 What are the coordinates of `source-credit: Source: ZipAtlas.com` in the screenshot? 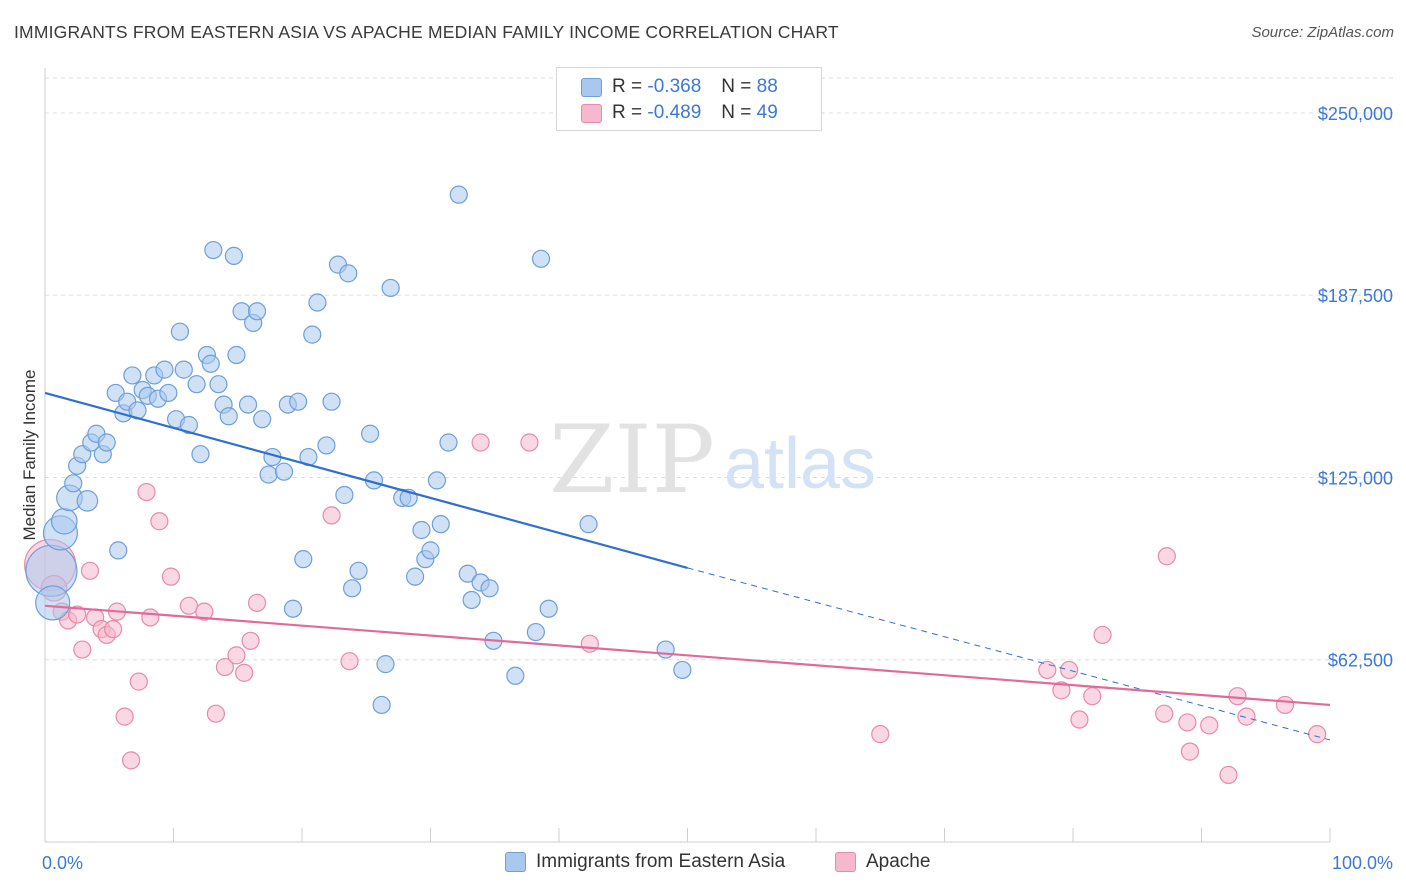 It's located at (1322, 32).